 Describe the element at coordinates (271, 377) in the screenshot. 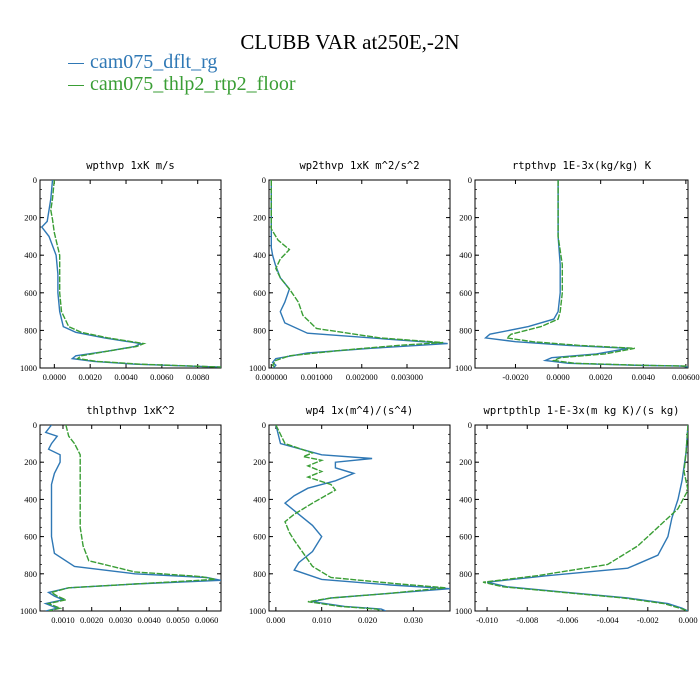

I see `x-tick-label: 0.000000` at that location.